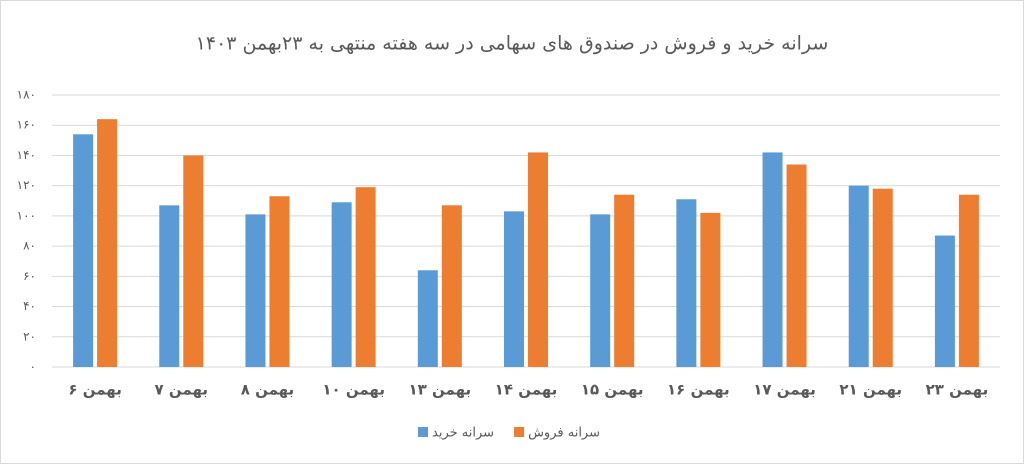 The height and width of the screenshot is (464, 1024). What do you see at coordinates (463, 433) in the screenshot?
I see `legend-label: سرانه خرید` at bounding box center [463, 433].